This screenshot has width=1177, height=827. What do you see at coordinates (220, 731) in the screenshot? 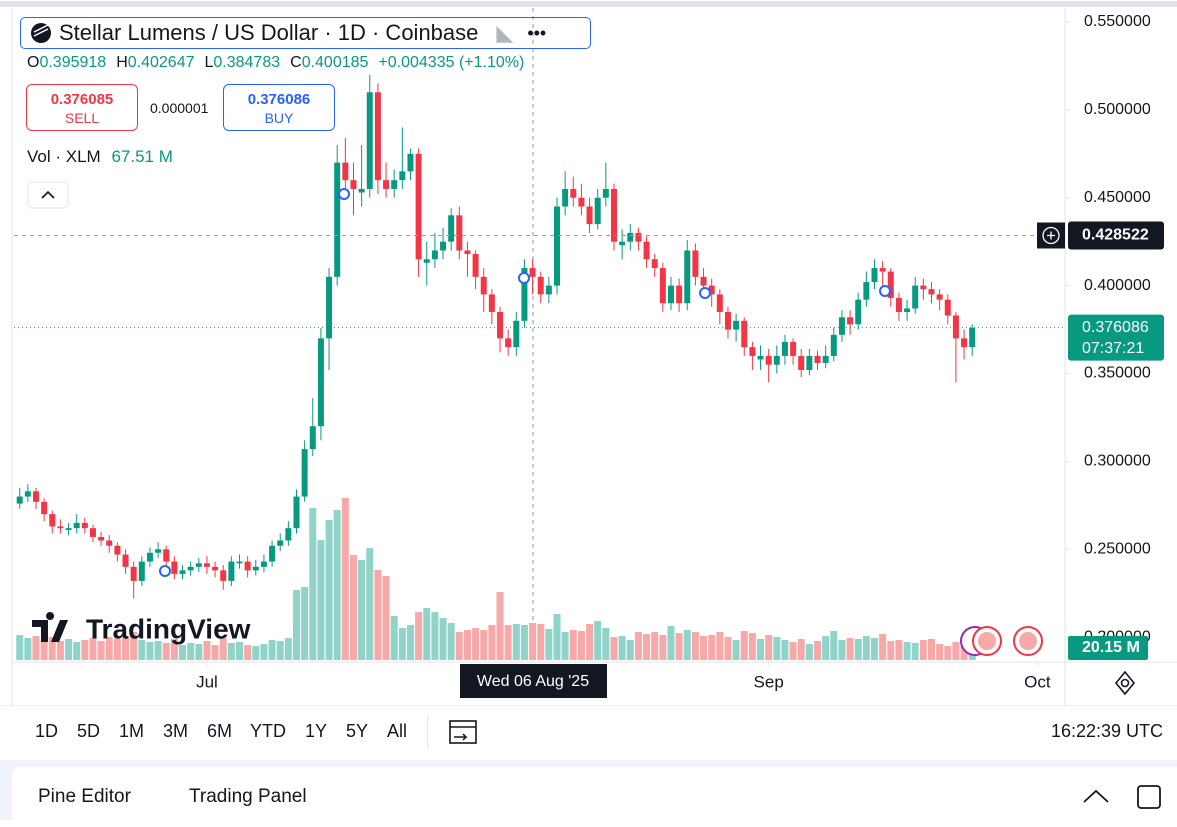
I see `range-button: 6M` at bounding box center [220, 731].